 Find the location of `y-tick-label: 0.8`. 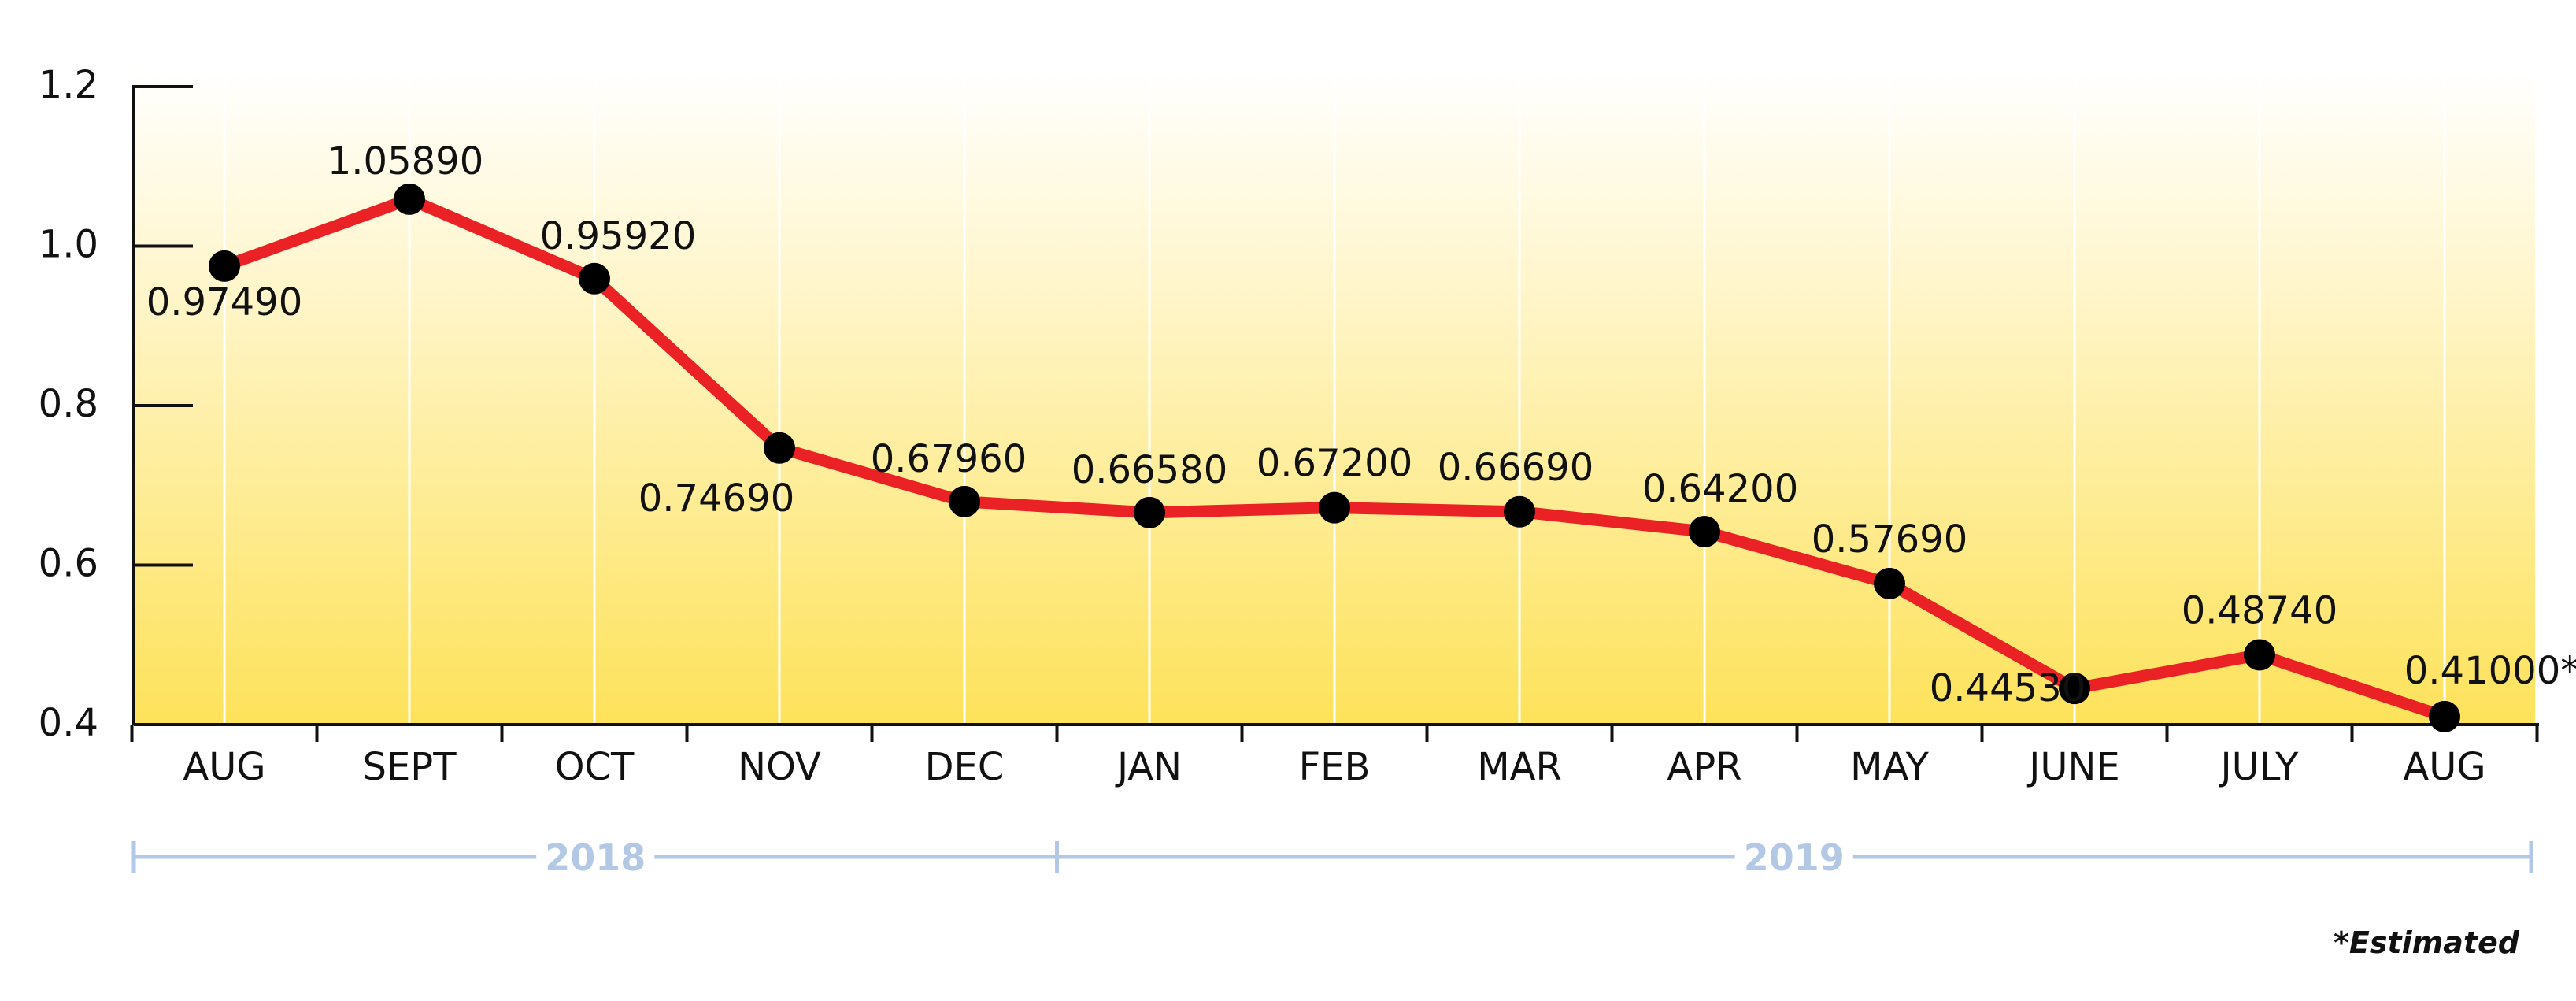

y-tick-label: 0.8 is located at coordinates (68, 404).